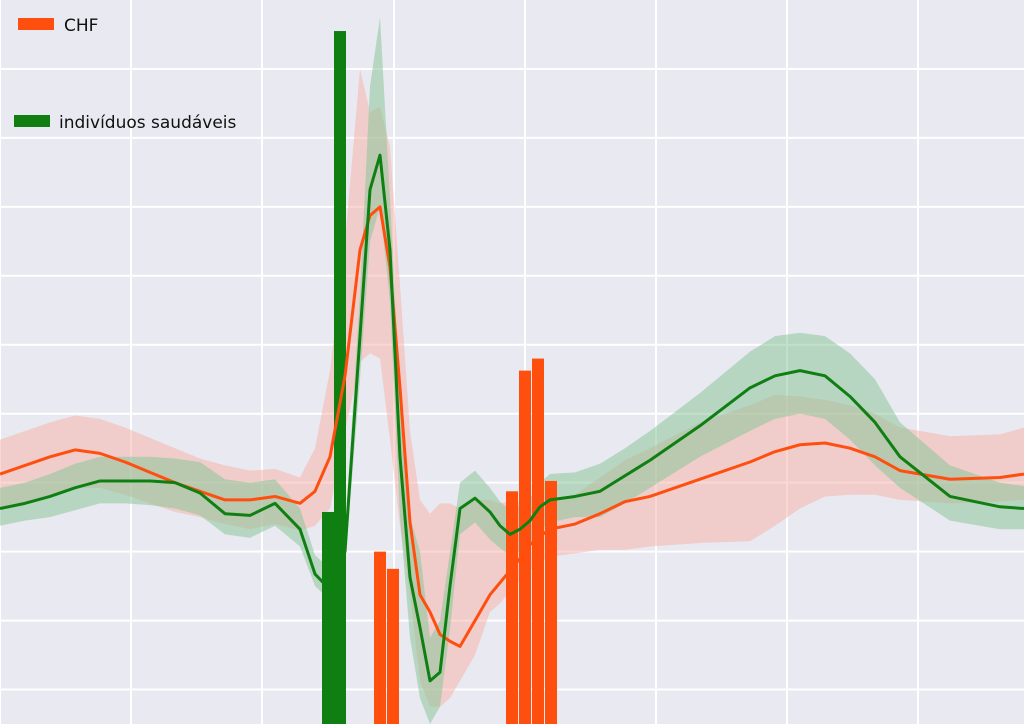  What do you see at coordinates (36, 24) in the screenshot?
I see `legend-swatch-chf` at bounding box center [36, 24].